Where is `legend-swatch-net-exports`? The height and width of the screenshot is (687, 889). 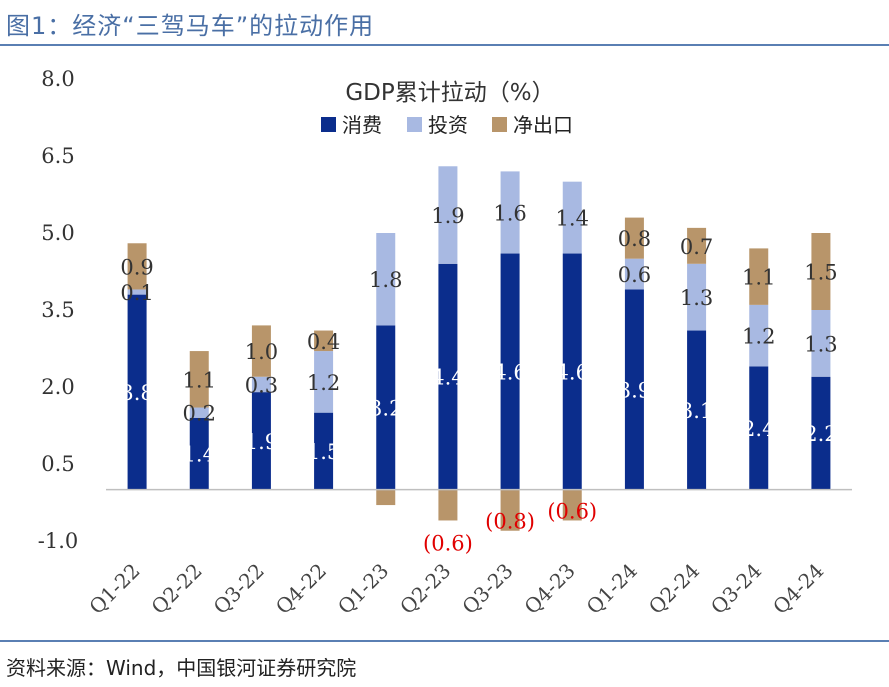
legend-swatch-net-exports is located at coordinates (499, 124).